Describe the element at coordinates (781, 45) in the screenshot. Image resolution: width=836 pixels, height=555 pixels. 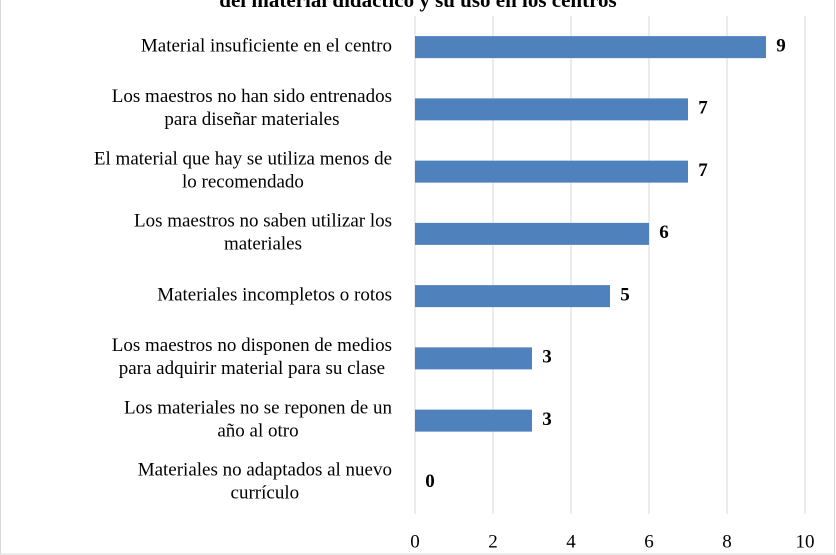
I see `data-label: 9` at that location.